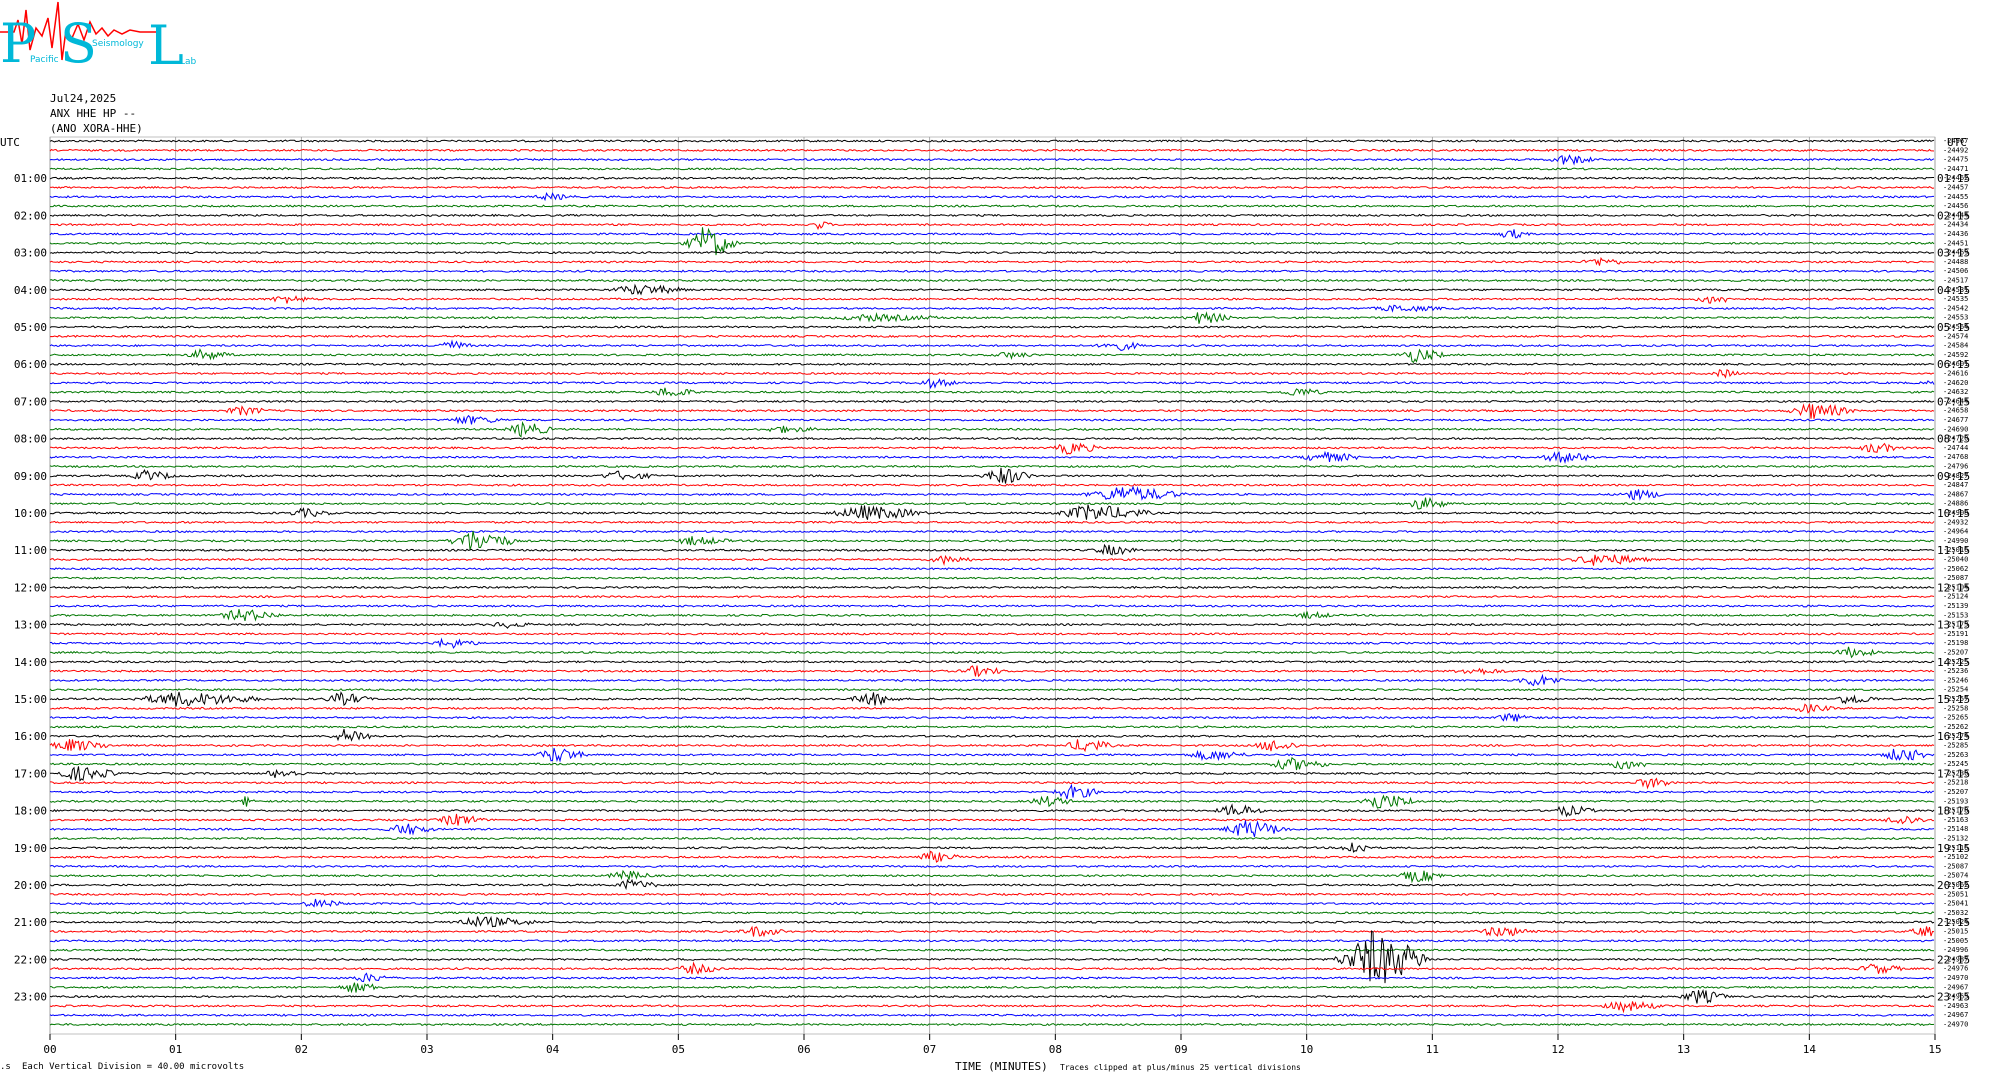  Describe the element at coordinates (1955, 522) in the screenshot. I see `trace-offset-label: -24932` at that location.